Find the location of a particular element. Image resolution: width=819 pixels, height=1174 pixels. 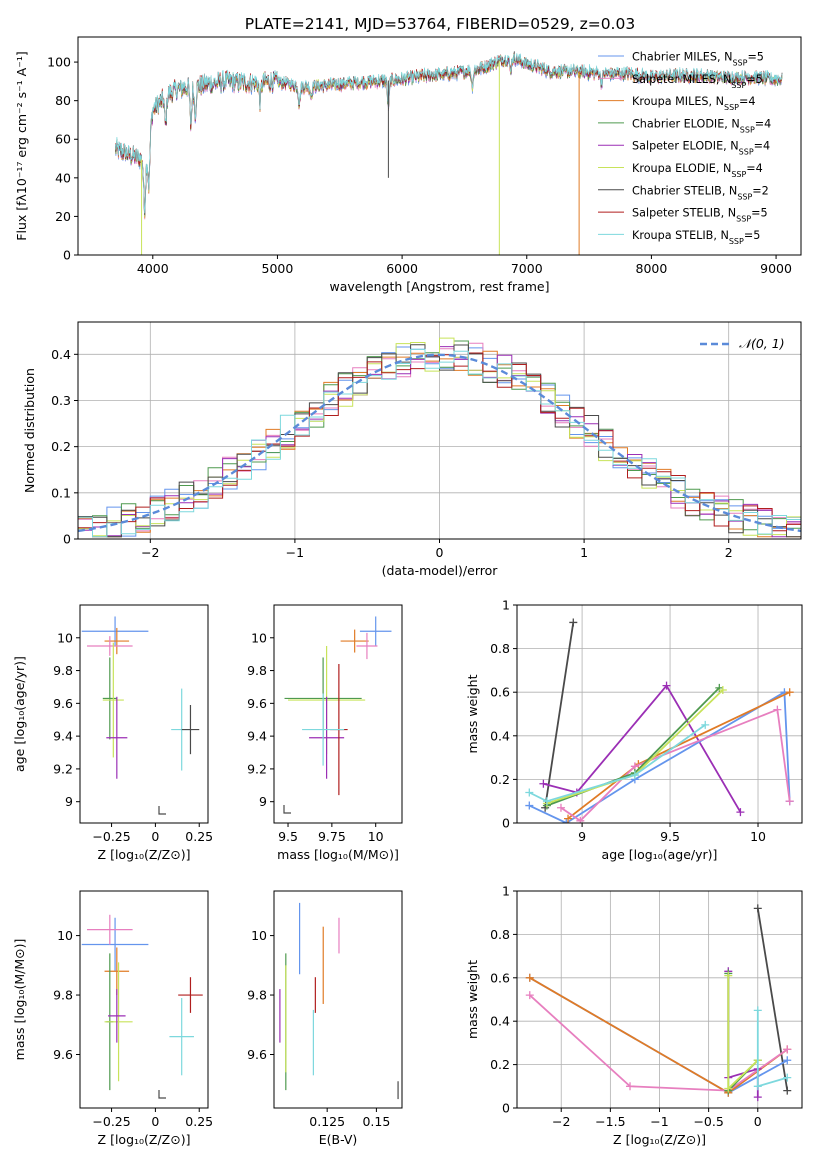

x-tick-label: −1 is located at coordinates (659, 1121).